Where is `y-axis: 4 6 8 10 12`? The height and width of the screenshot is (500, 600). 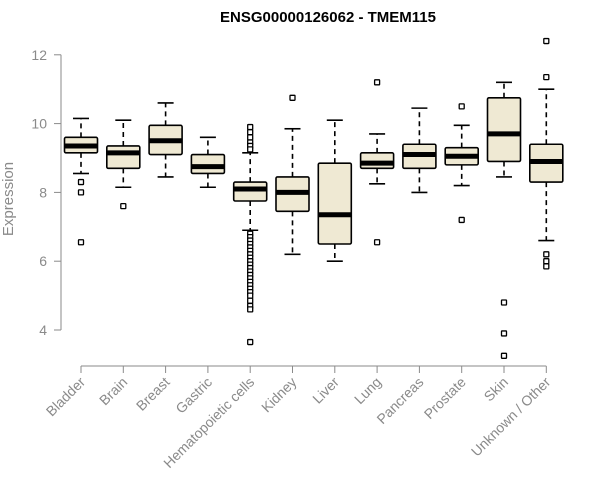
y-axis: 4 6 8 10 12 is located at coordinates (46, 192).